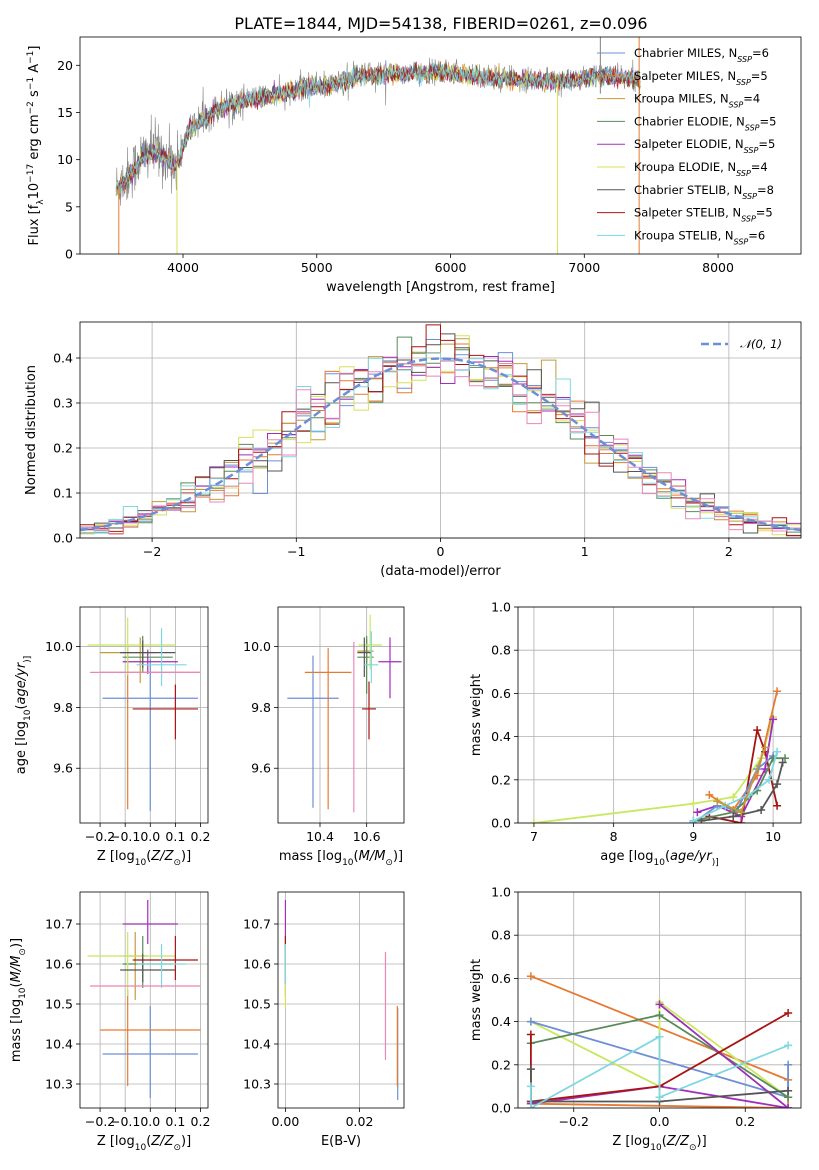  Describe the element at coordinates (440, 287) in the screenshot. I see `x-axis-label: wavelength [Angstrom, rest frame]` at that location.